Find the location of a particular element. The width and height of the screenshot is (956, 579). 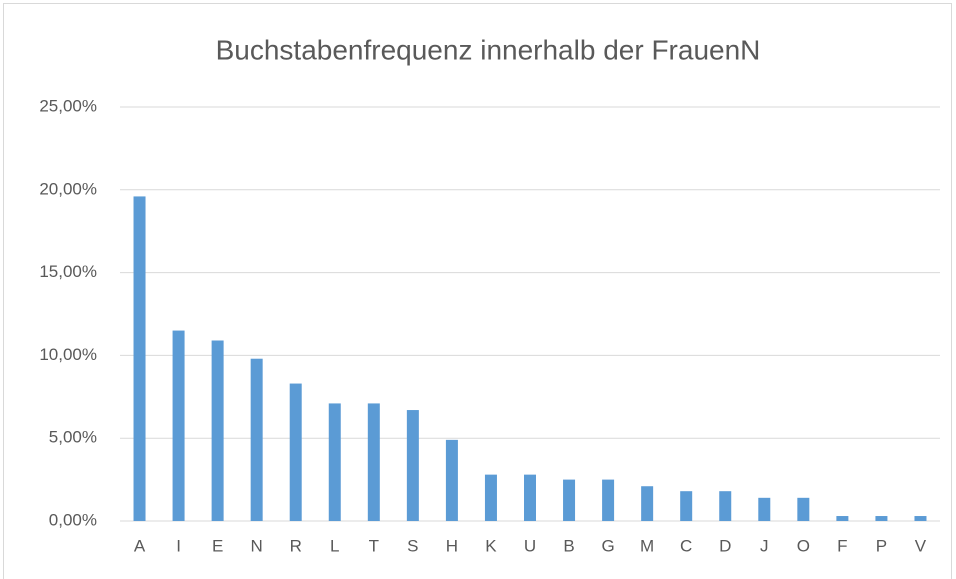

y-tick-label: 20,00% is located at coordinates (68, 188).